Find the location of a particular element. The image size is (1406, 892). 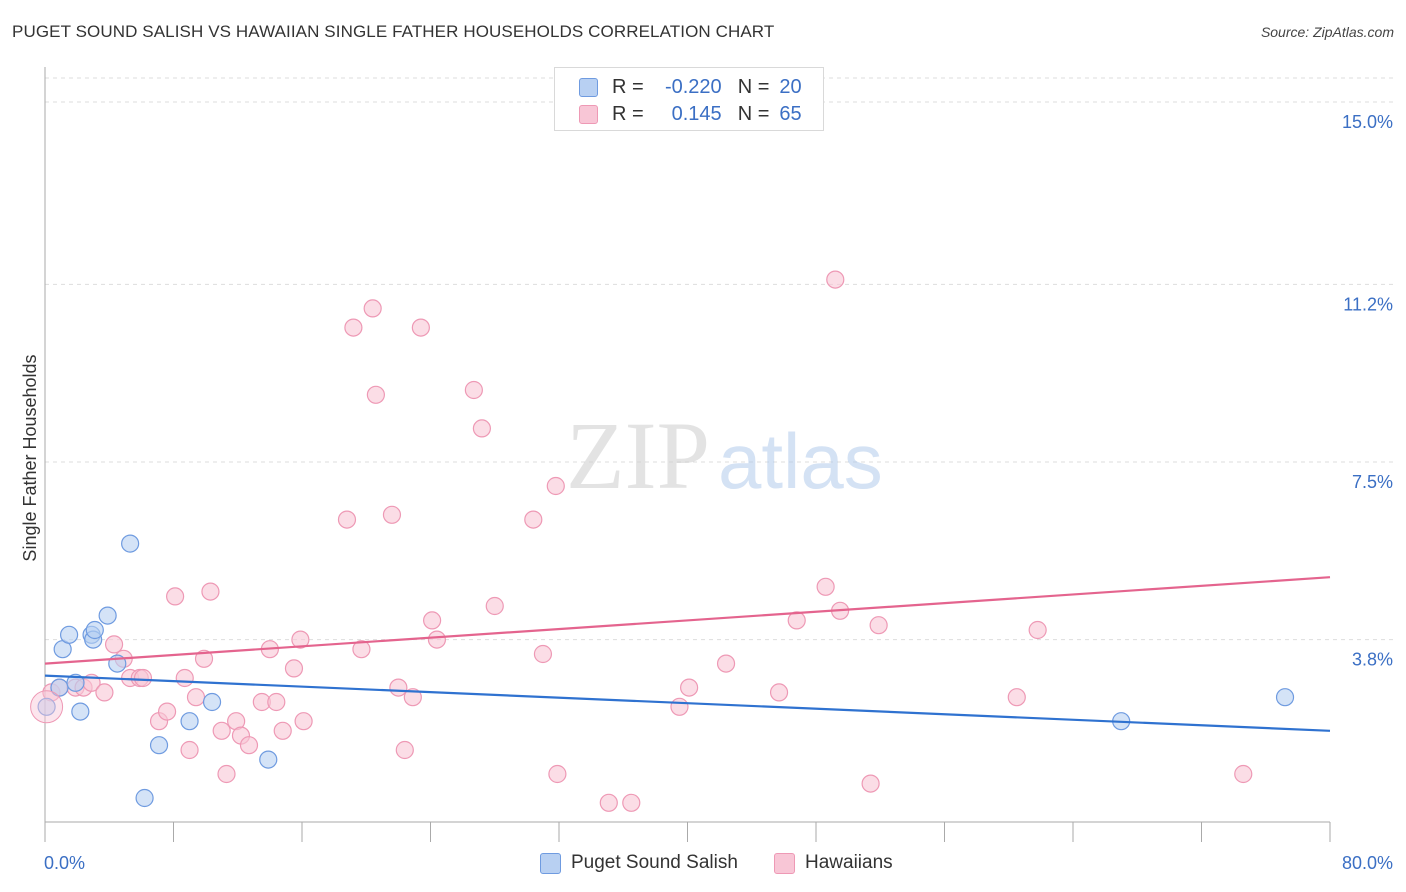

legend-n-value: 20 is located at coordinates (790, 86).